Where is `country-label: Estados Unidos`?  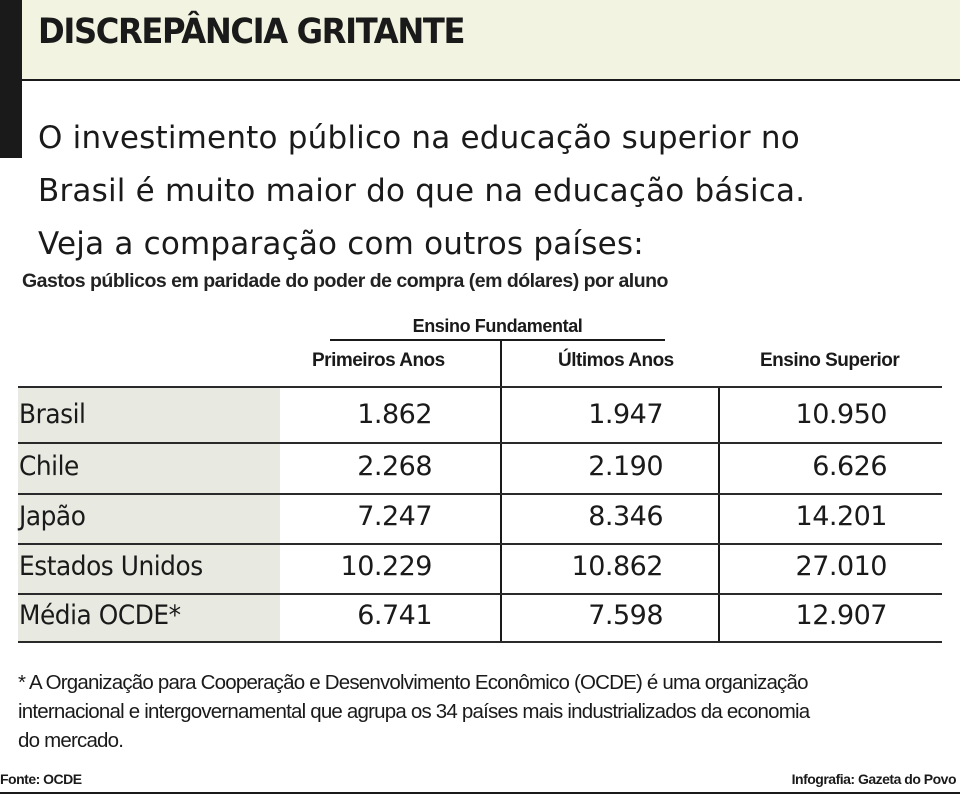
country-label: Estados Unidos is located at coordinates (111, 566).